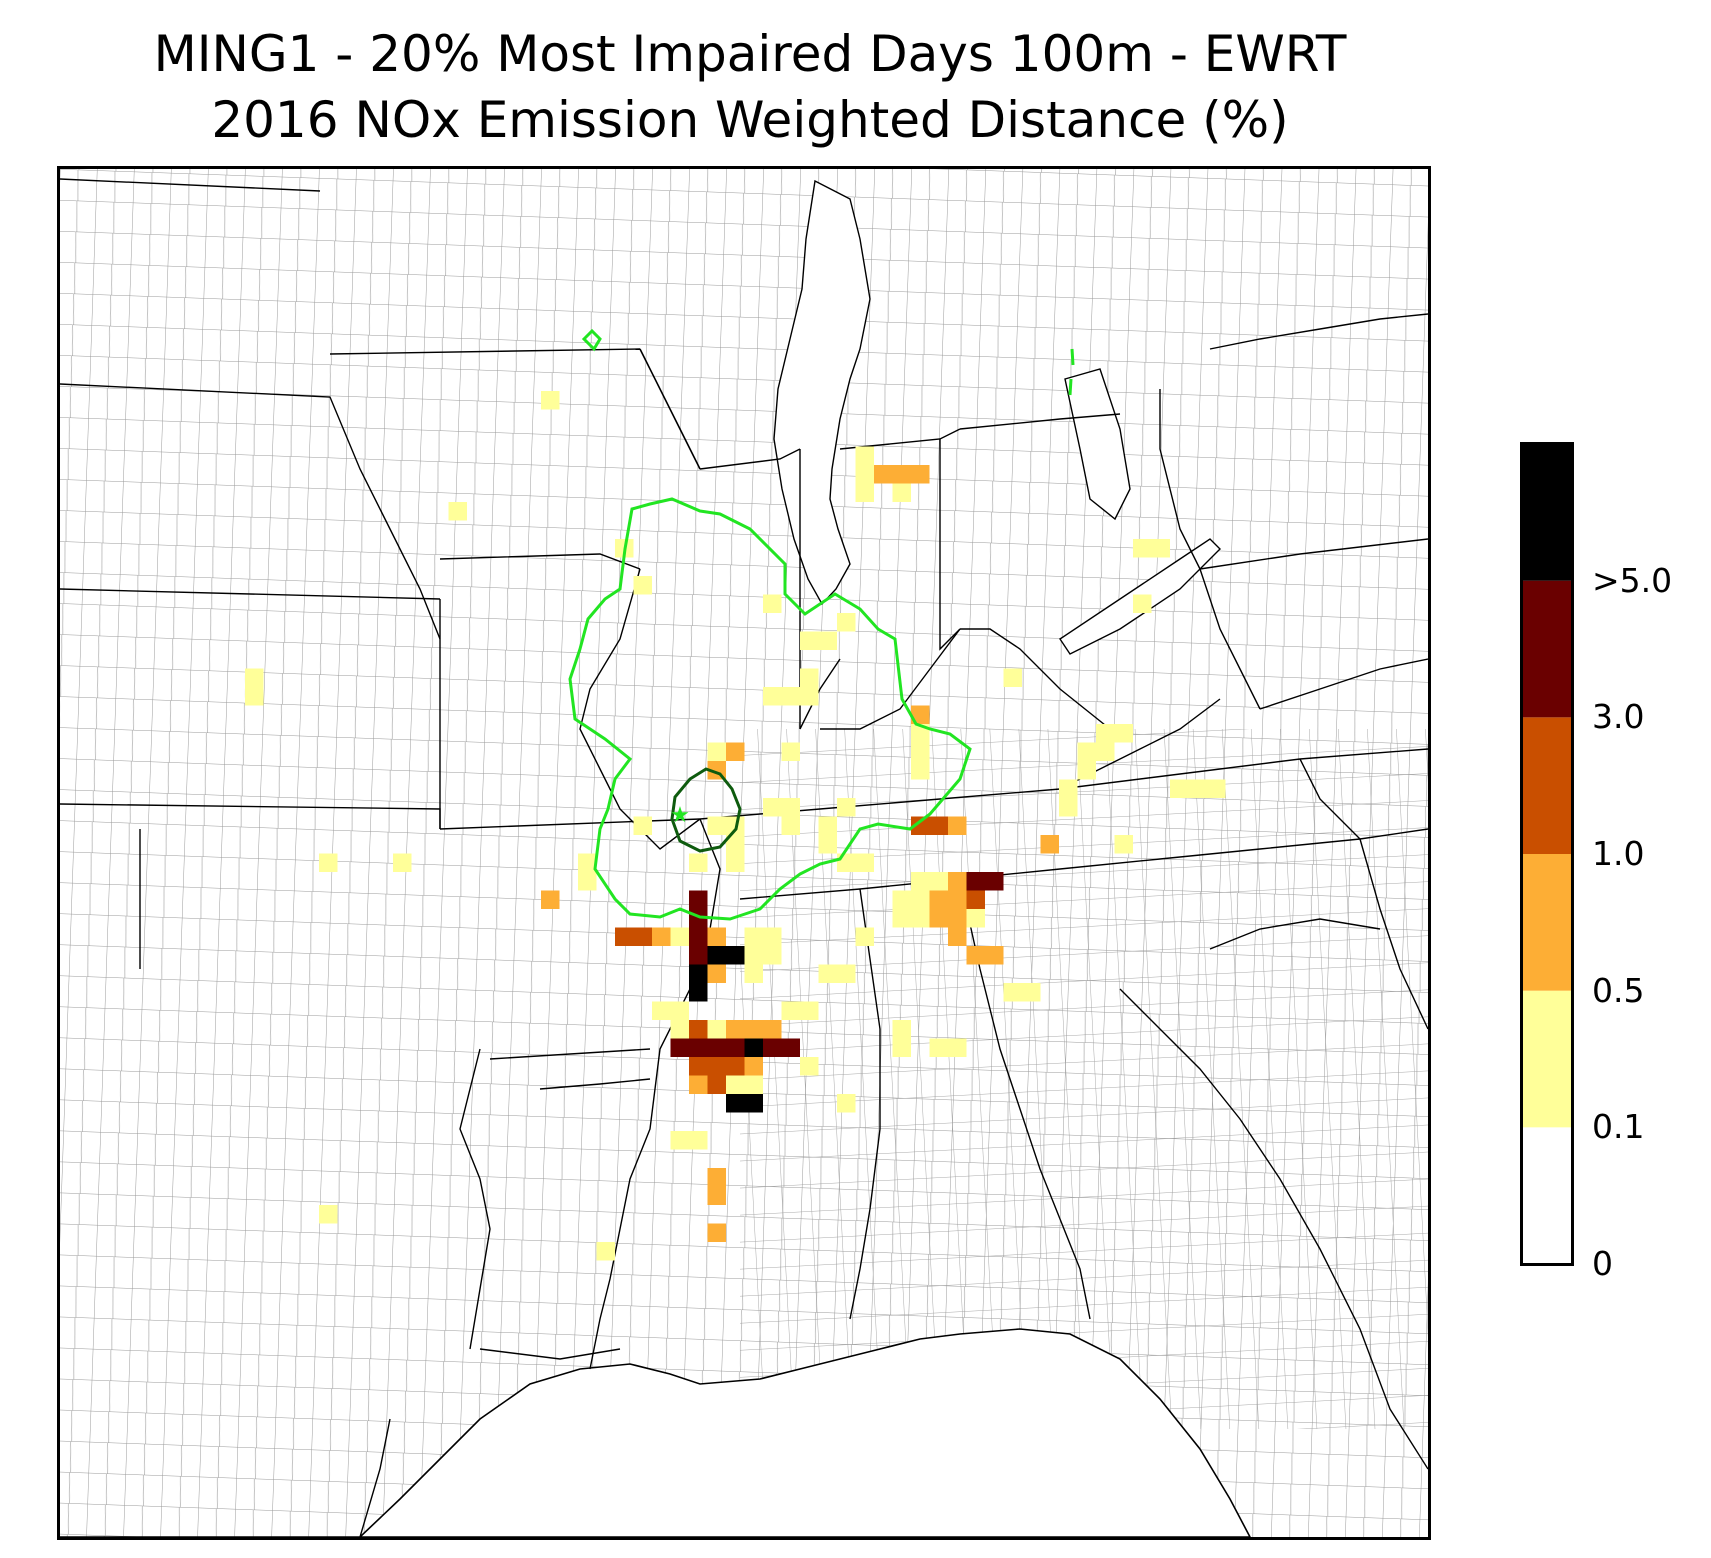 This screenshot has height=1558, width=1711. What do you see at coordinates (1097, 444) in the screenshot?
I see `lake-huron` at bounding box center [1097, 444].